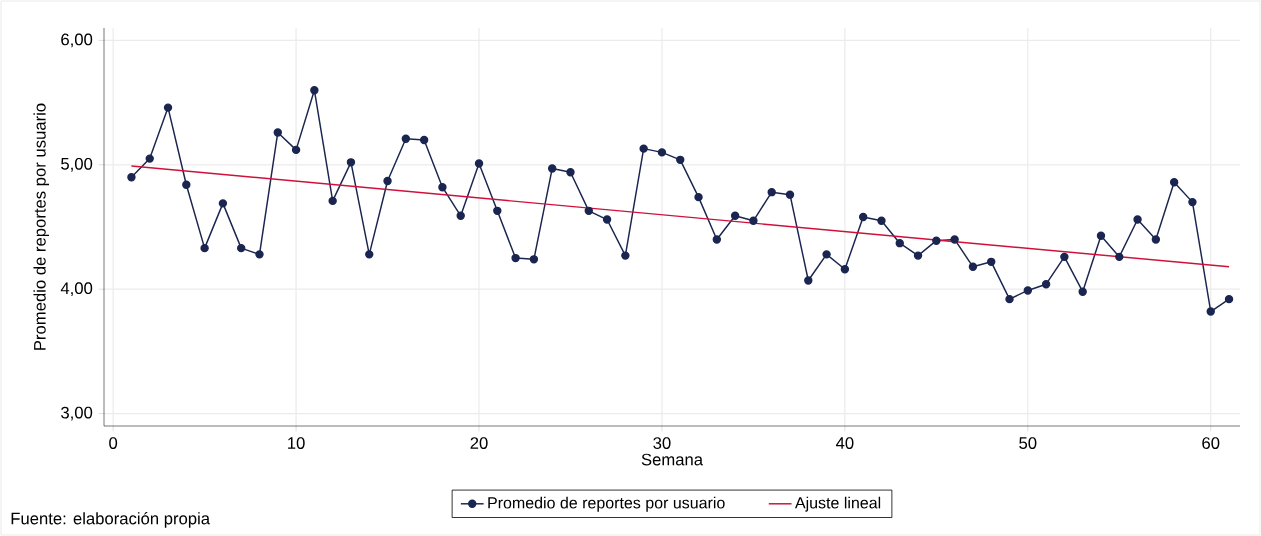 This screenshot has width=1261, height=536. What do you see at coordinates (1211, 443) in the screenshot?
I see `x-tick-label: 60` at bounding box center [1211, 443].